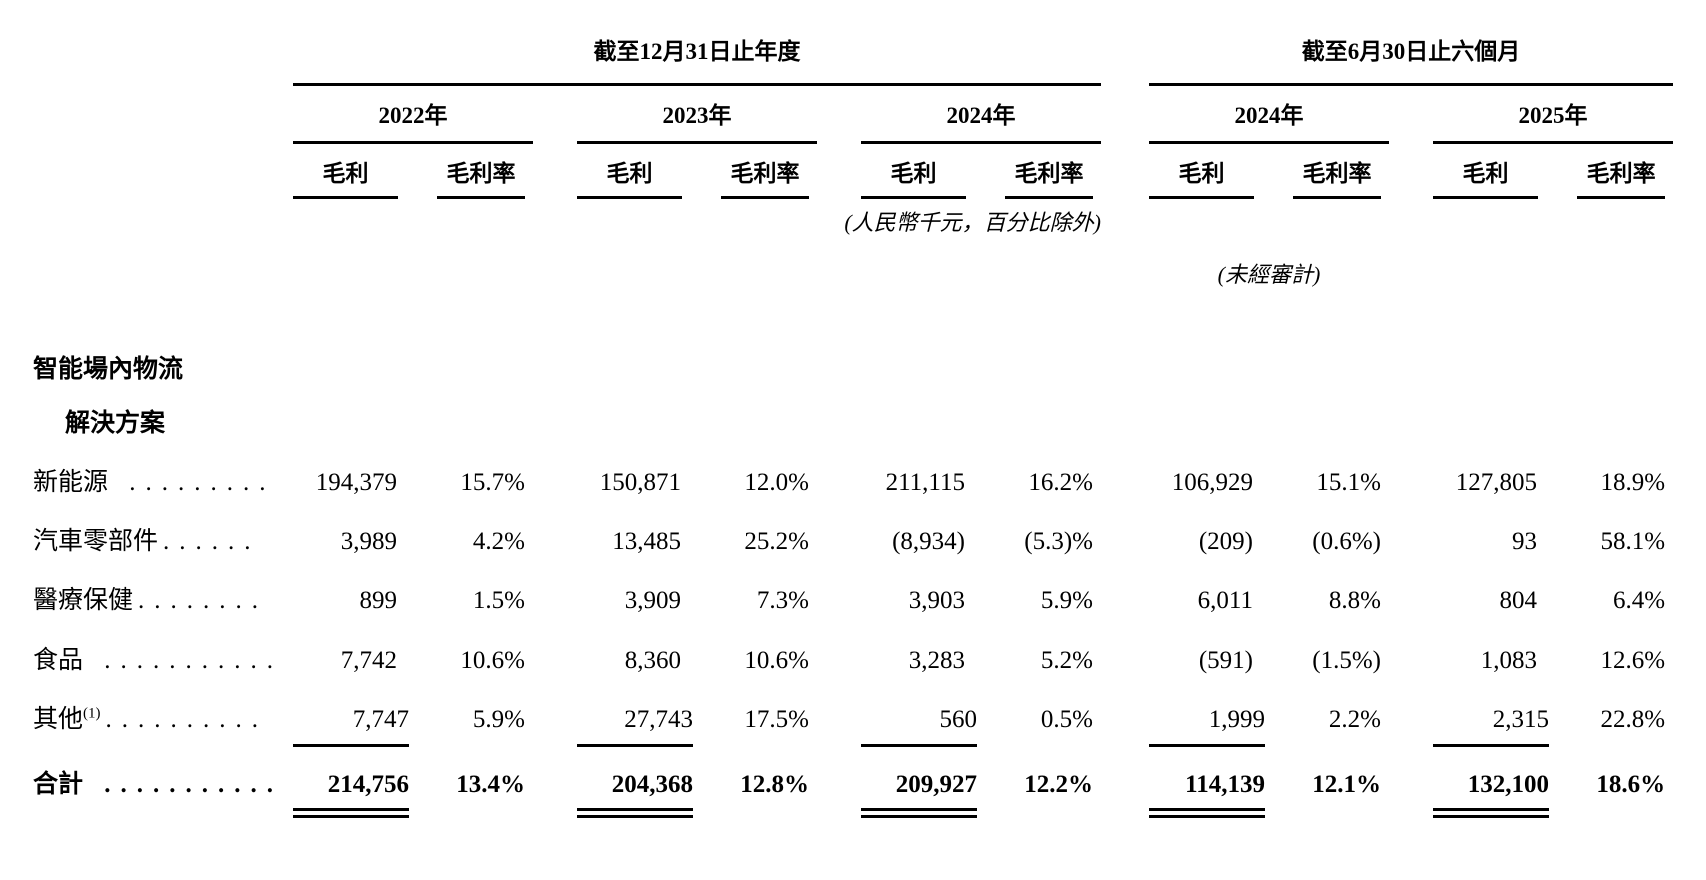 The height and width of the screenshot is (880, 1706). I want to click on cell-profit: (209), so click(1225, 541).